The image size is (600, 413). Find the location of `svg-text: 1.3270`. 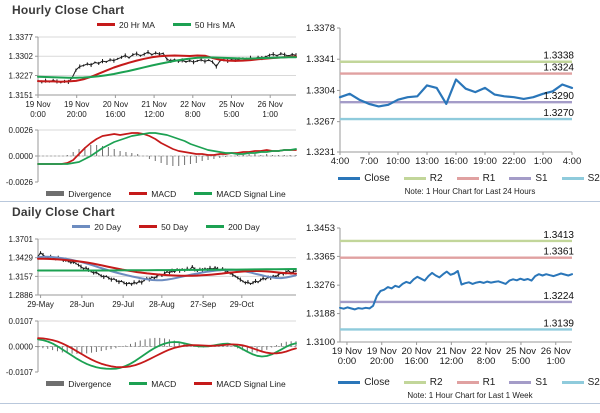

svg-text: 1.3270 is located at coordinates (558, 113).